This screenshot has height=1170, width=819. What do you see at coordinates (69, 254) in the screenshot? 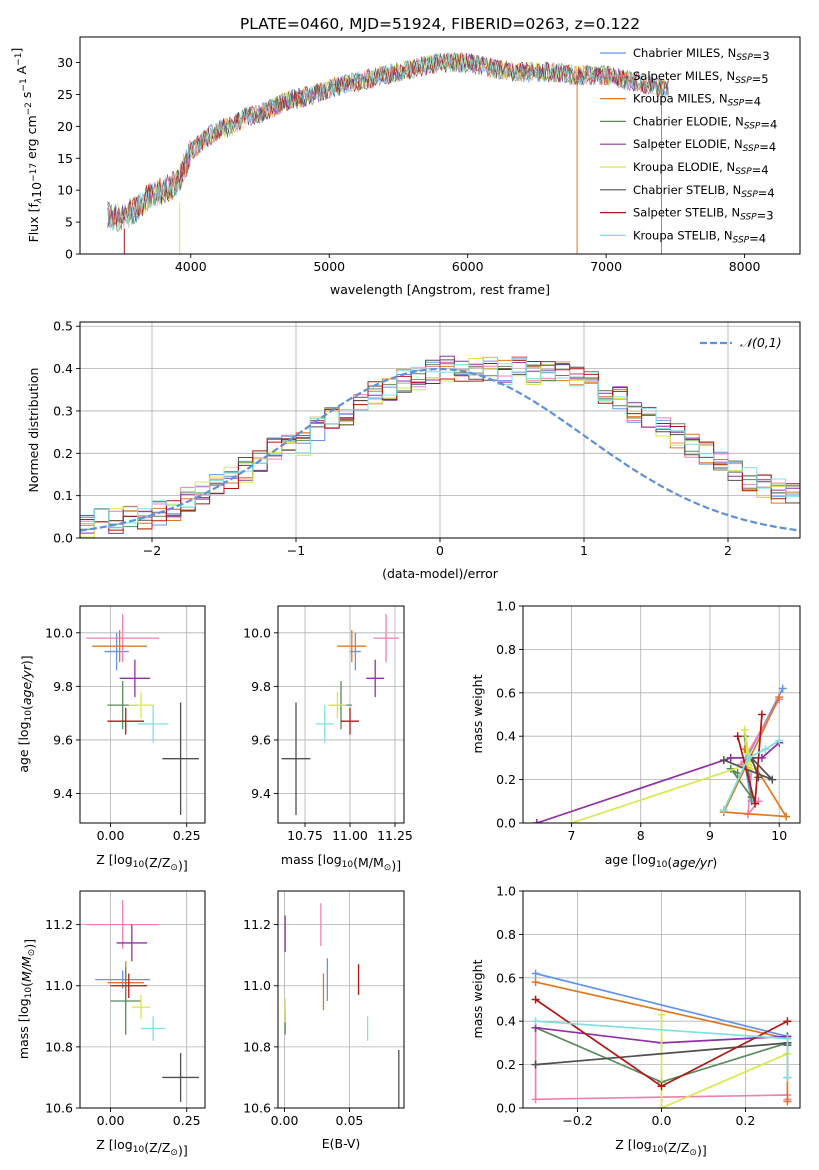
I see `y-tick-label: 0` at bounding box center [69, 254].